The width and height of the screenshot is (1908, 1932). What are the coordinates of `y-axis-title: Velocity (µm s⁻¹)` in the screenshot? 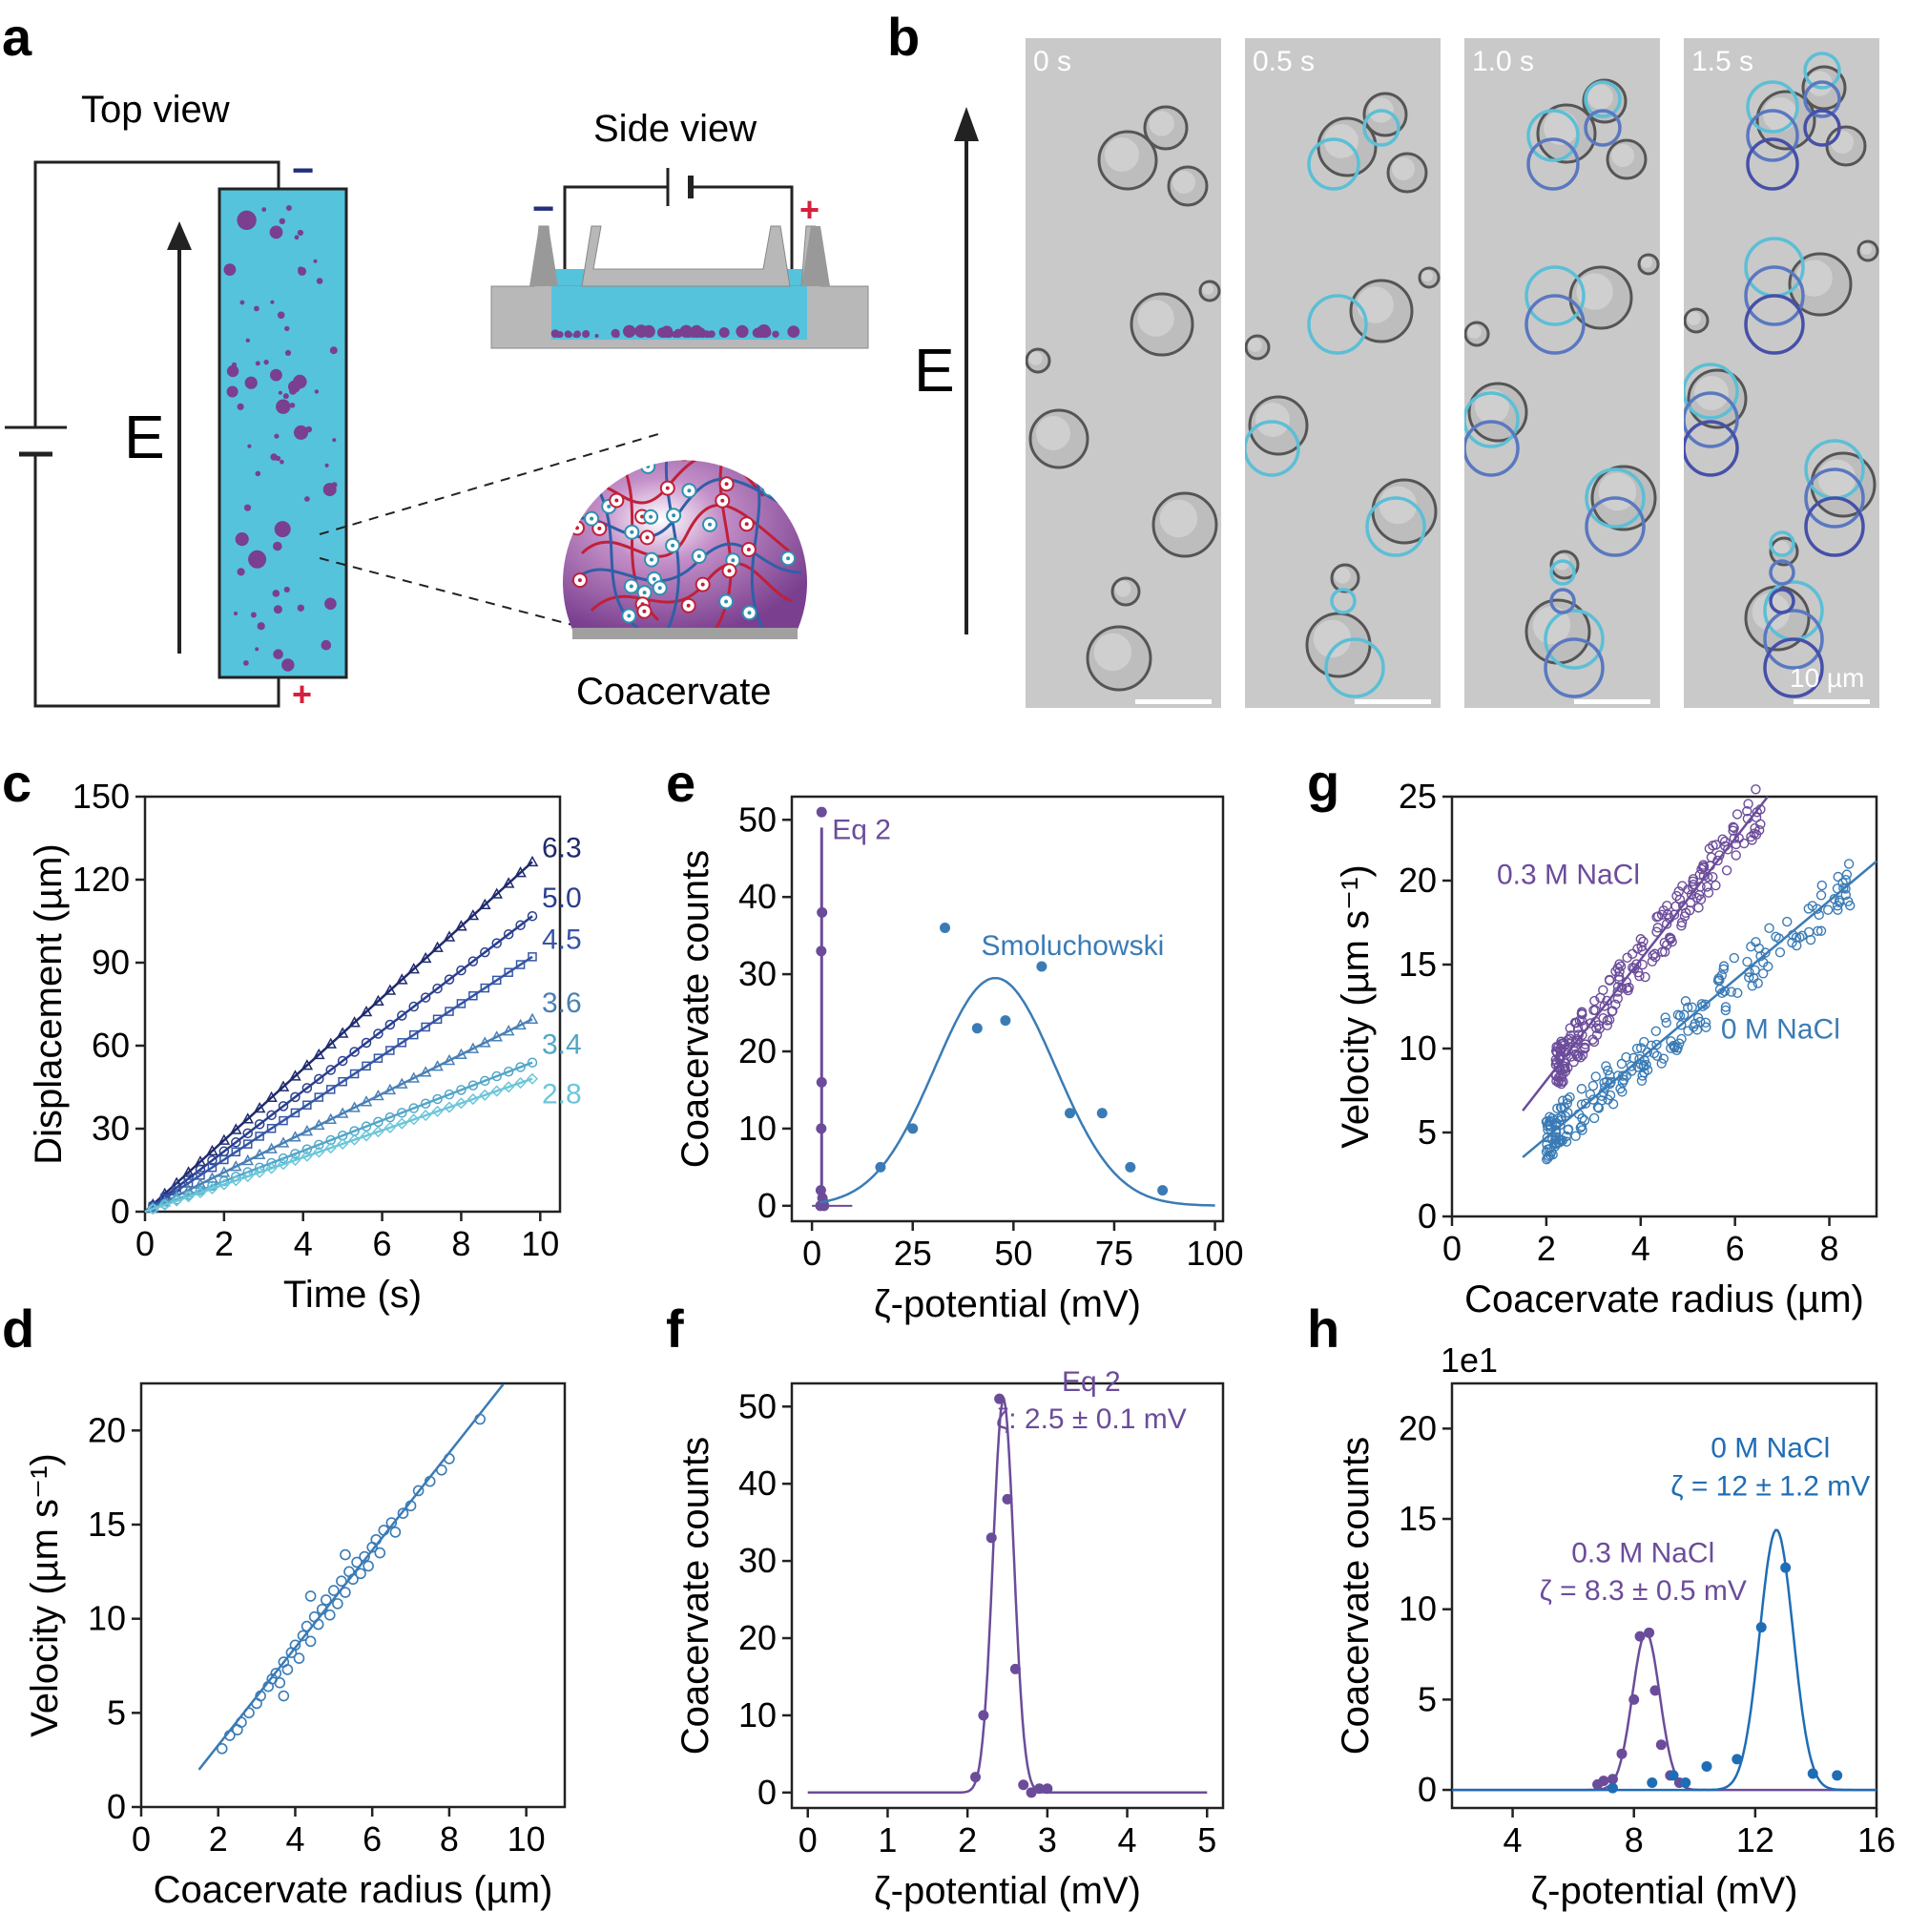 It's located at (45, 1595).